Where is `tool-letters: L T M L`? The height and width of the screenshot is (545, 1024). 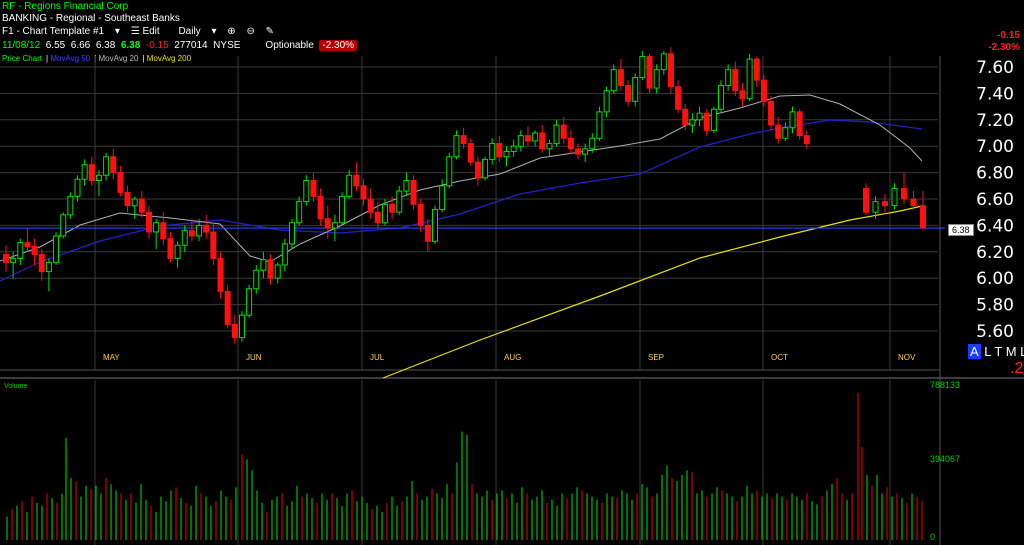
tool-letters: L T M L is located at coordinates (1004, 351).